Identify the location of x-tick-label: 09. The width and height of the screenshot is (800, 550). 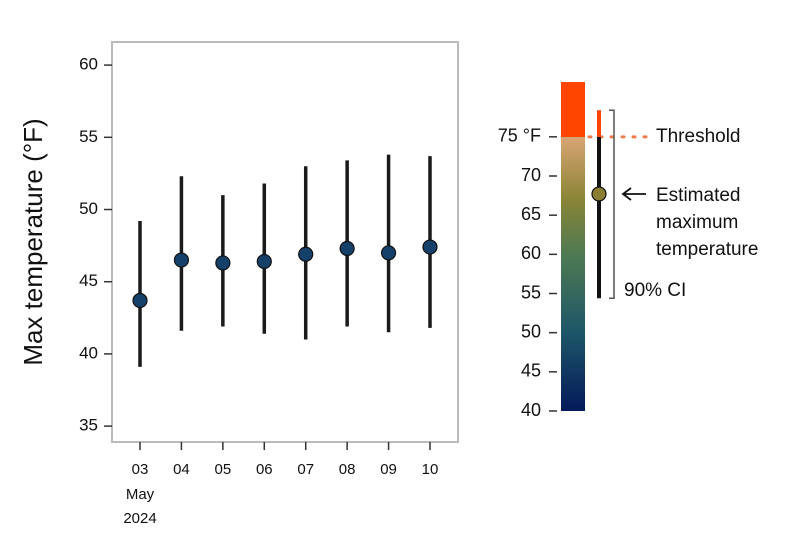
(388, 469).